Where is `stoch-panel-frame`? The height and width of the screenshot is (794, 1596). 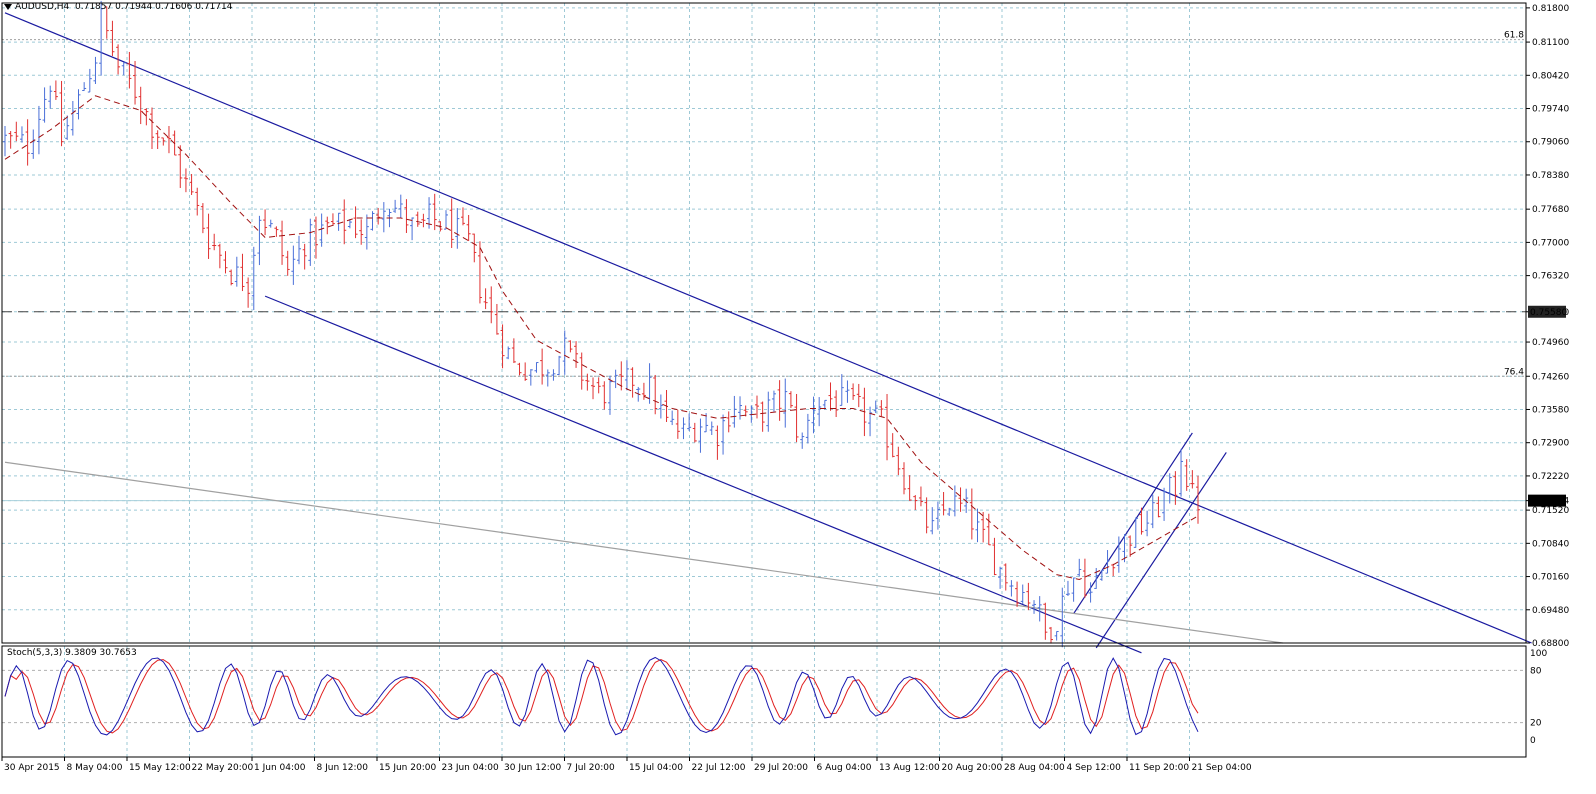
stoch-panel-frame is located at coordinates (764, 701).